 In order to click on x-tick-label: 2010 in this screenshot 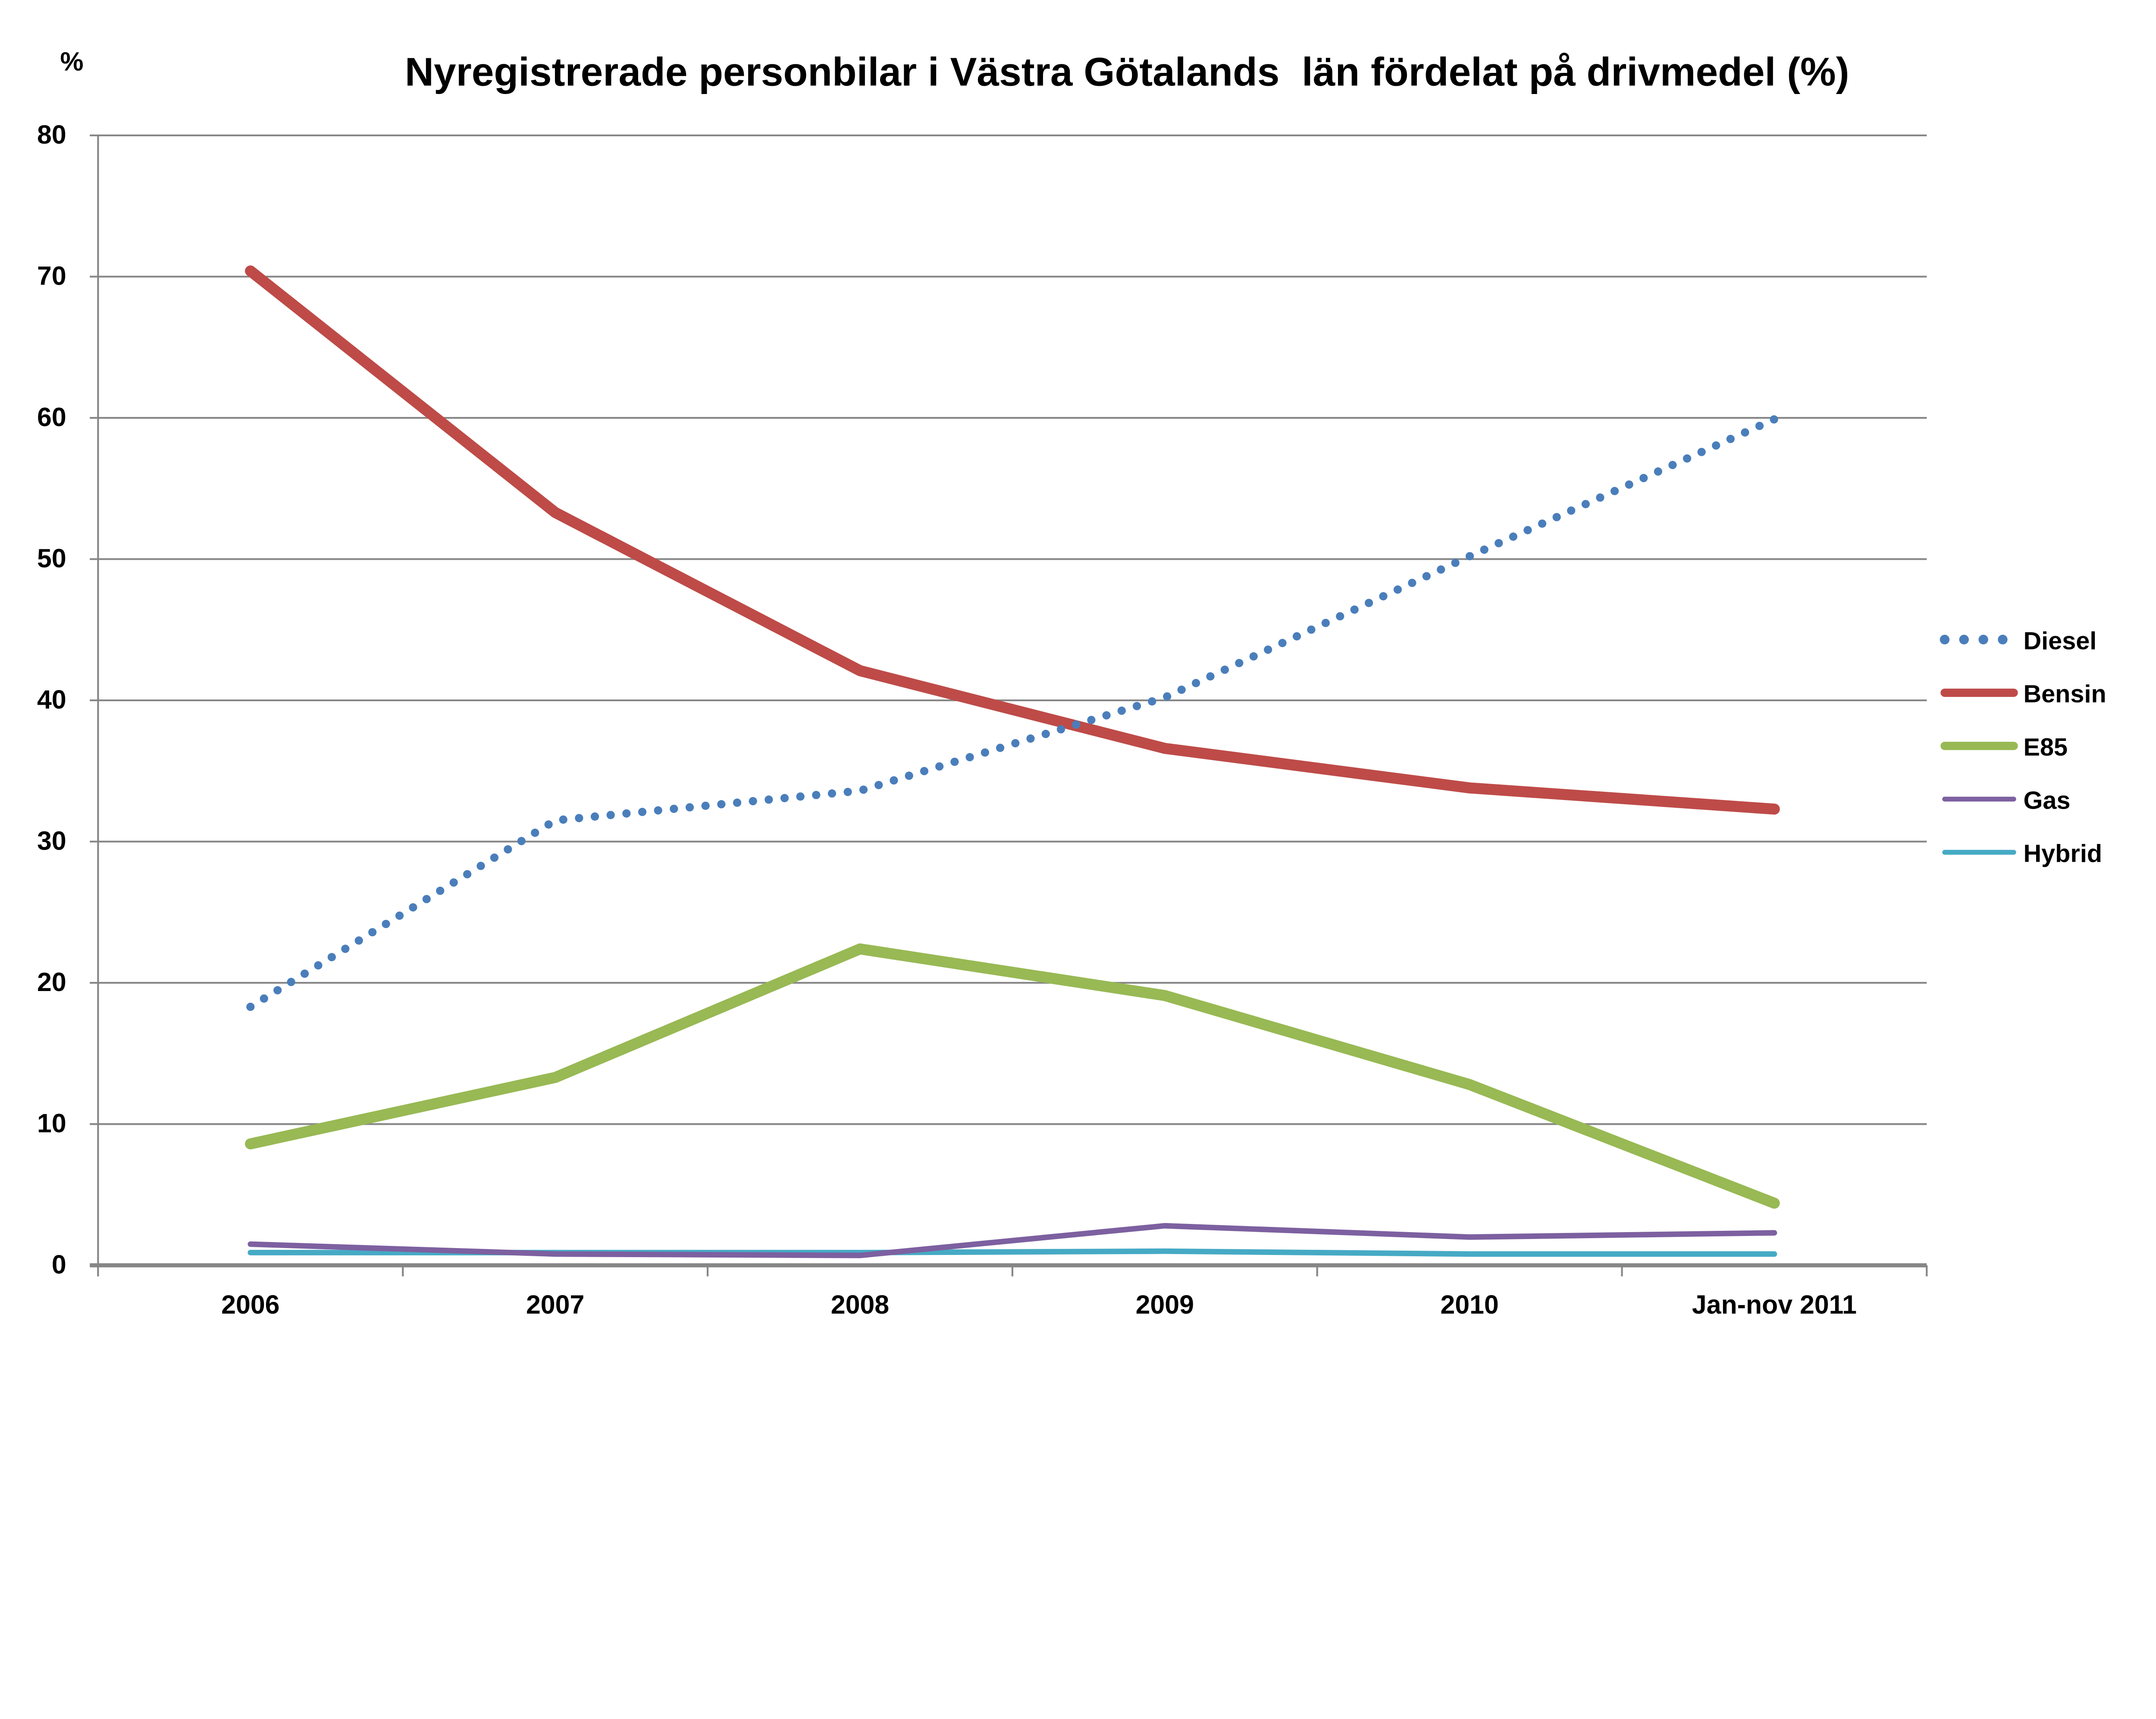, I will do `click(1469, 1305)`.